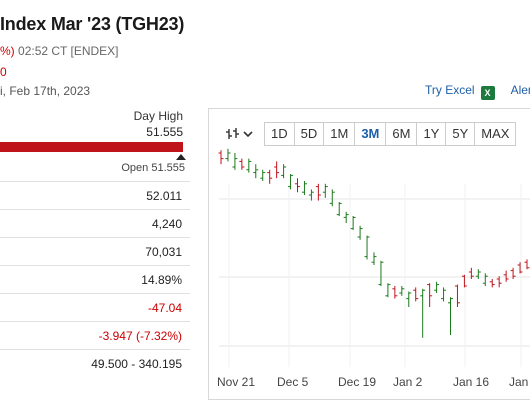  What do you see at coordinates (45, 91) in the screenshot?
I see `quote-date: i, Feb 17th, 2023` at bounding box center [45, 91].